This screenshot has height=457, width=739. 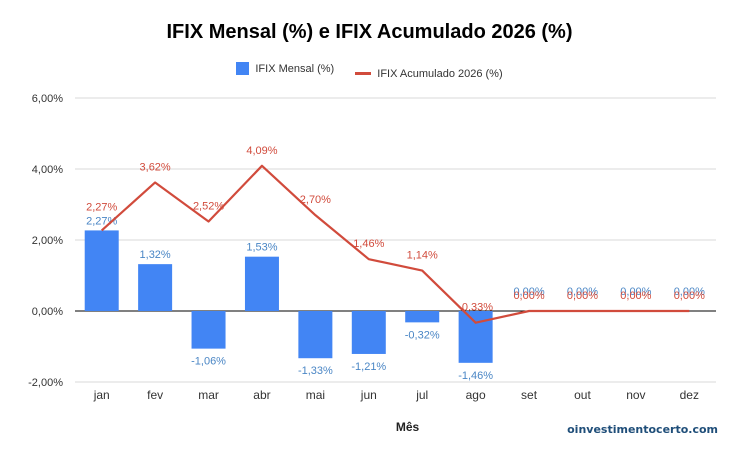 What do you see at coordinates (475, 308) in the screenshot?
I see `line-data-label: -0,33%` at bounding box center [475, 308].